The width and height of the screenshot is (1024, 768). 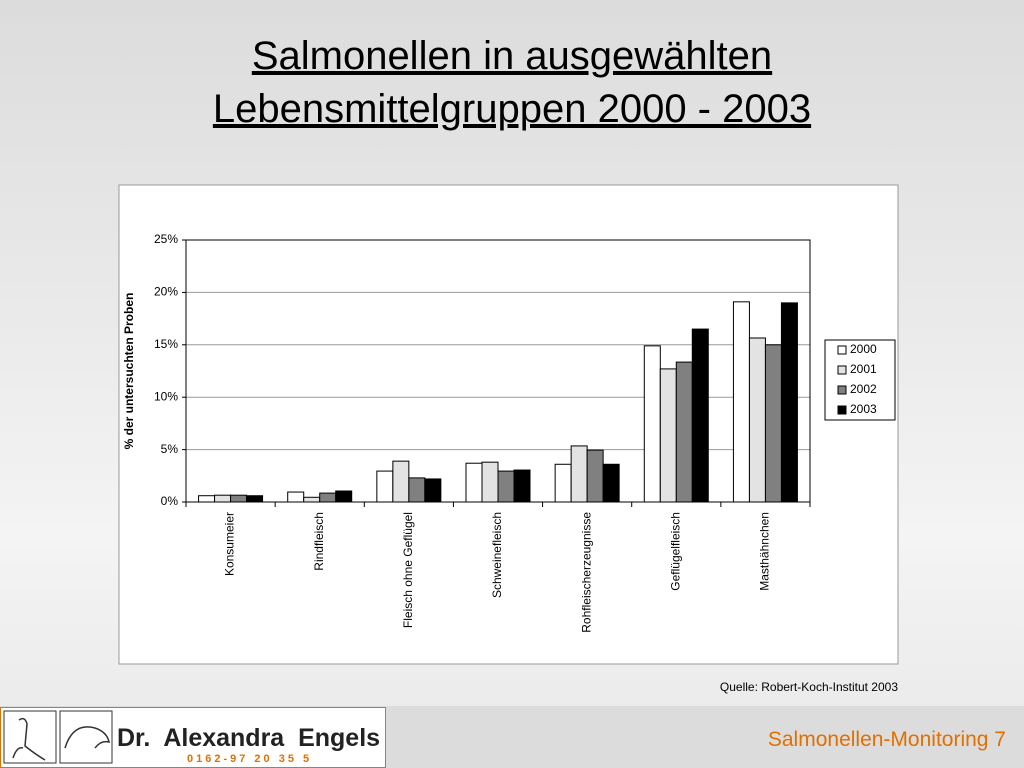 I want to click on x-tick-label: Konsumeier, so click(x=230, y=544).